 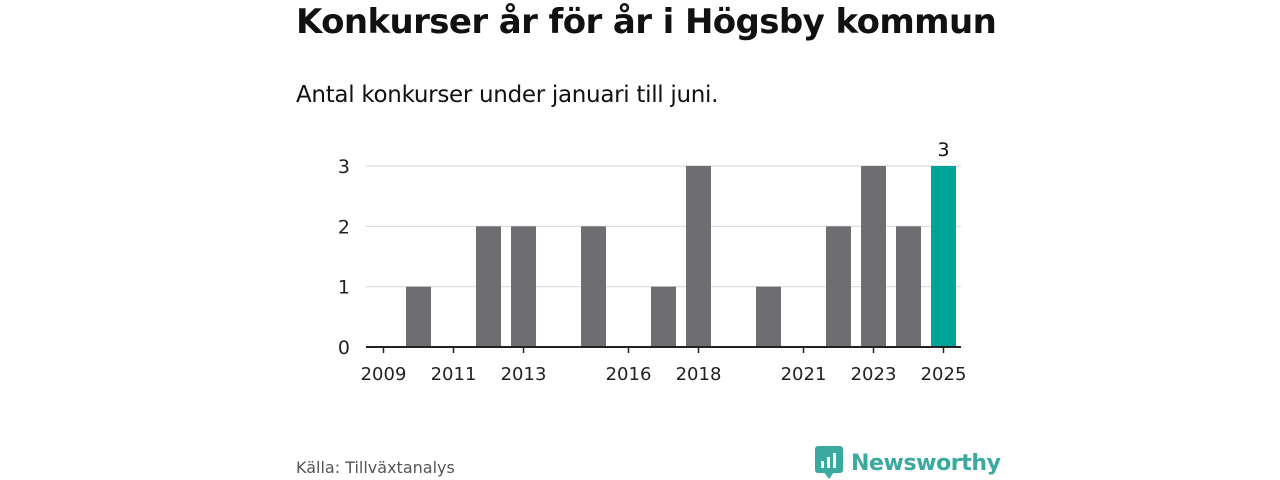 I want to click on brand-name: Newsworthy, so click(x=926, y=463).